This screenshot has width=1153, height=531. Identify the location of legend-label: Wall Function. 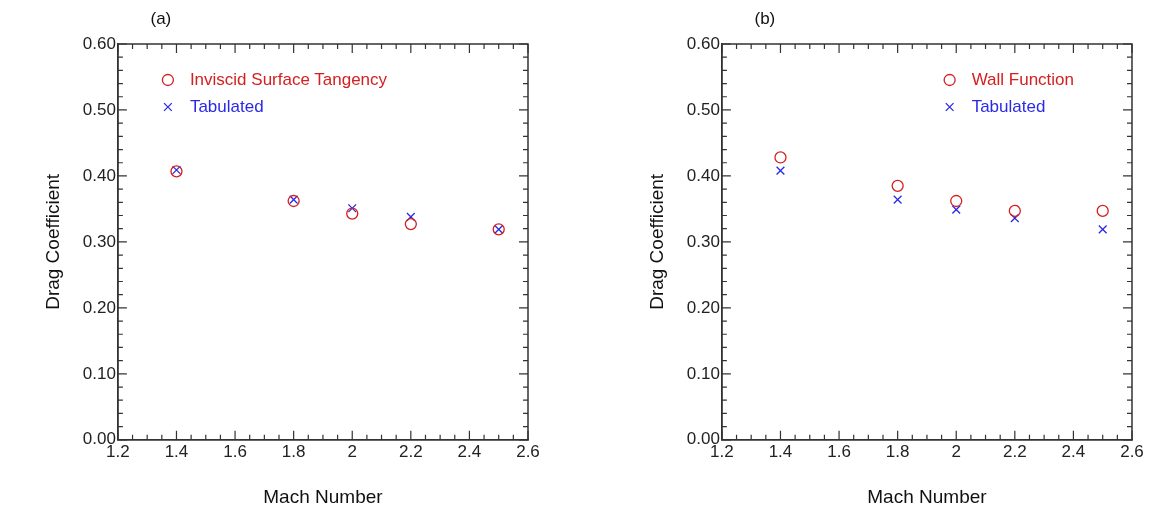
(1023, 79).